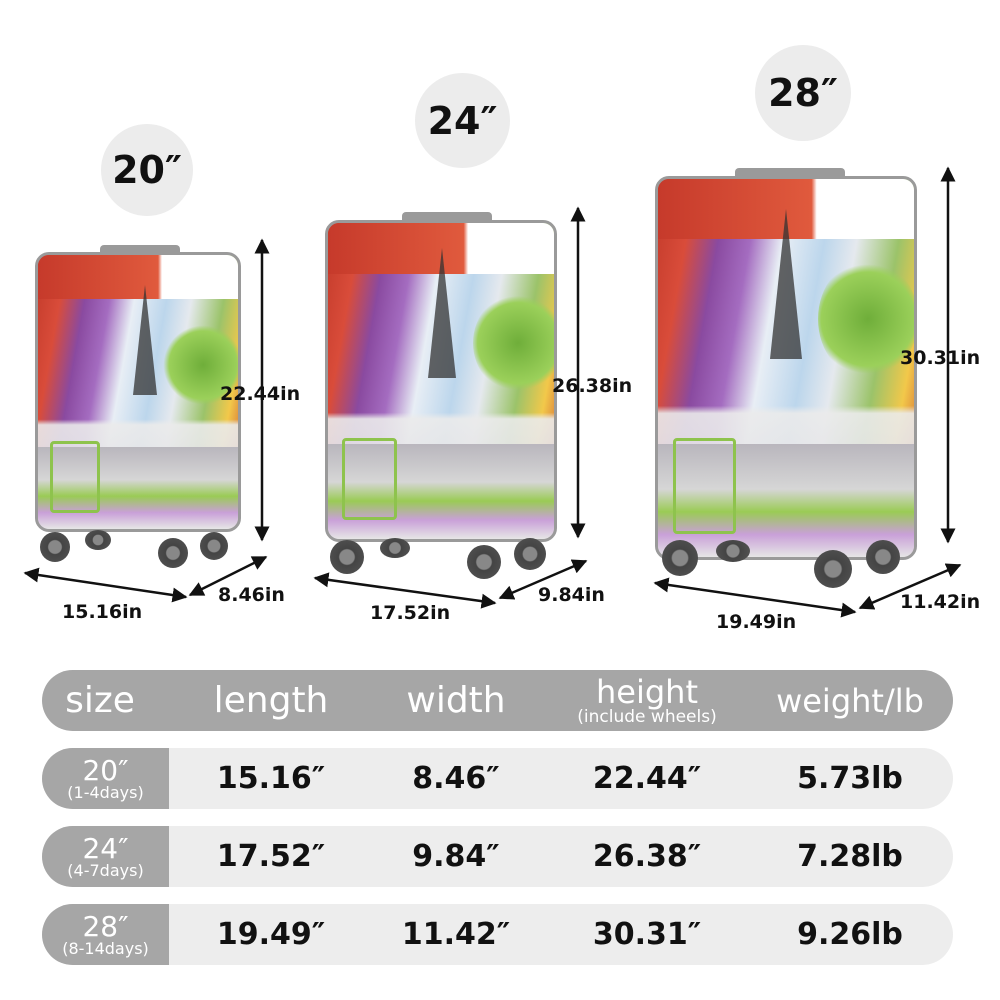 This screenshot has height=1000, width=1000. Describe the element at coordinates (260, 394) in the screenshot. I see `height-label-20: 22.44in` at that location.